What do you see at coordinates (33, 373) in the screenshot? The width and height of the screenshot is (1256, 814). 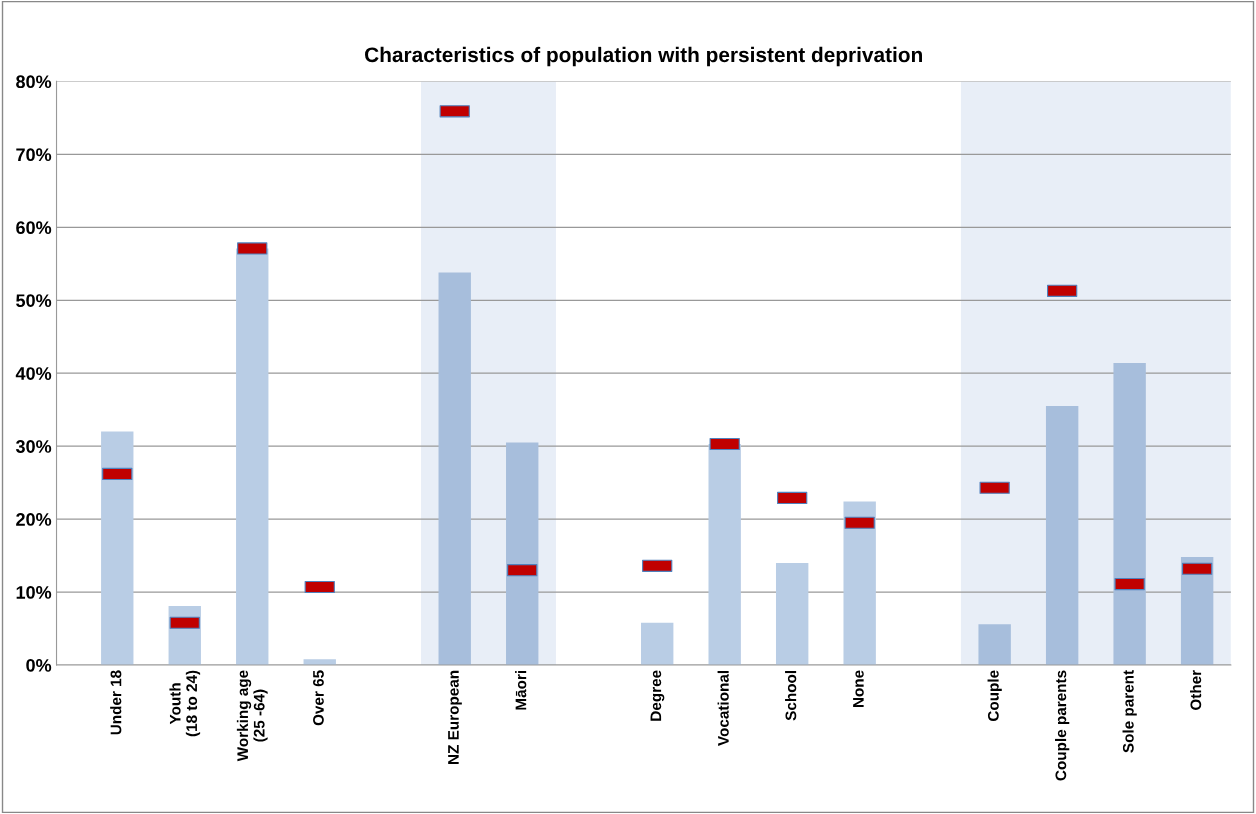 I see `y-tick-label: 40%` at bounding box center [33, 373].